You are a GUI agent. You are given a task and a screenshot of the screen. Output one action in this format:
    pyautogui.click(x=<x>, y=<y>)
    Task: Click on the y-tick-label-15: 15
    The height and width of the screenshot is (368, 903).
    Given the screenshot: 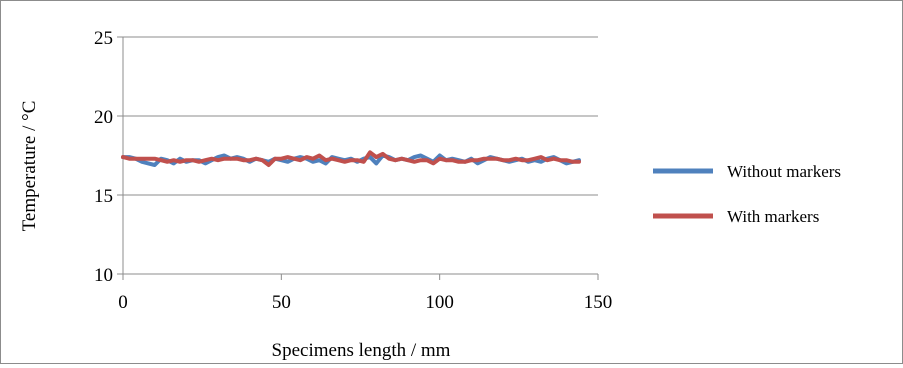 What is the action you would take?
    pyautogui.click(x=103, y=196)
    